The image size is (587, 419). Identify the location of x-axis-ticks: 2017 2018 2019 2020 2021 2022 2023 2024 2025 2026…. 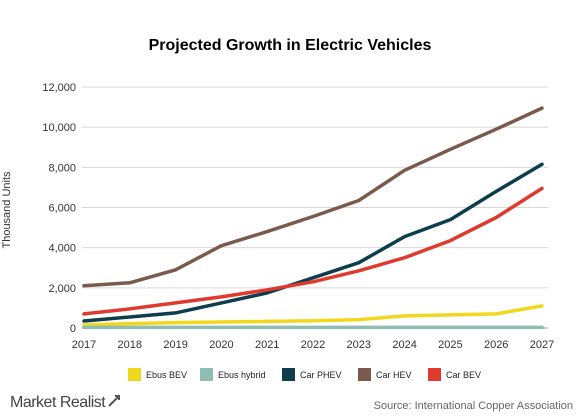
(313, 345).